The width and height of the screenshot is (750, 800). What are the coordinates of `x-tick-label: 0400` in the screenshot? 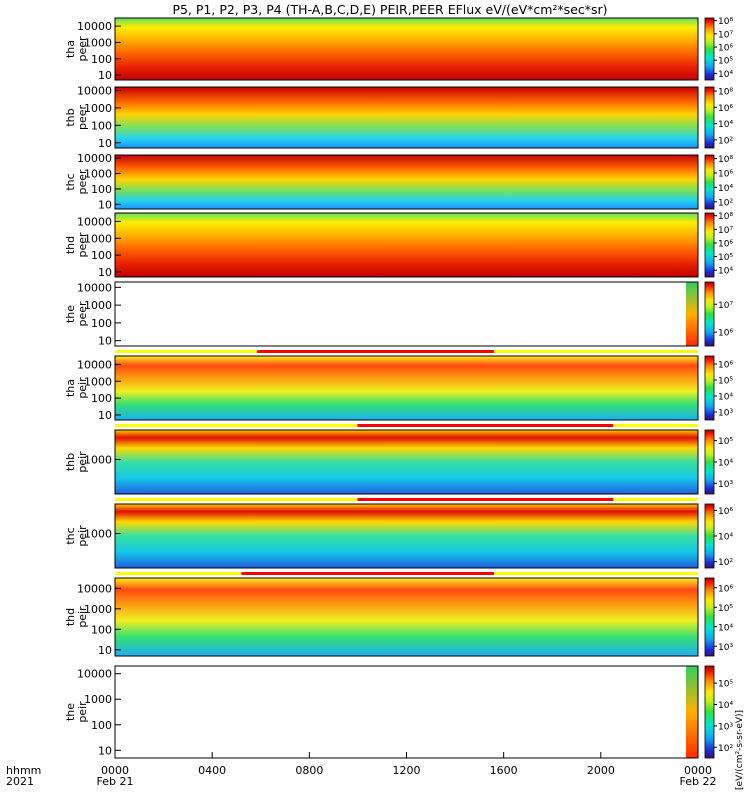 It's located at (212, 770).